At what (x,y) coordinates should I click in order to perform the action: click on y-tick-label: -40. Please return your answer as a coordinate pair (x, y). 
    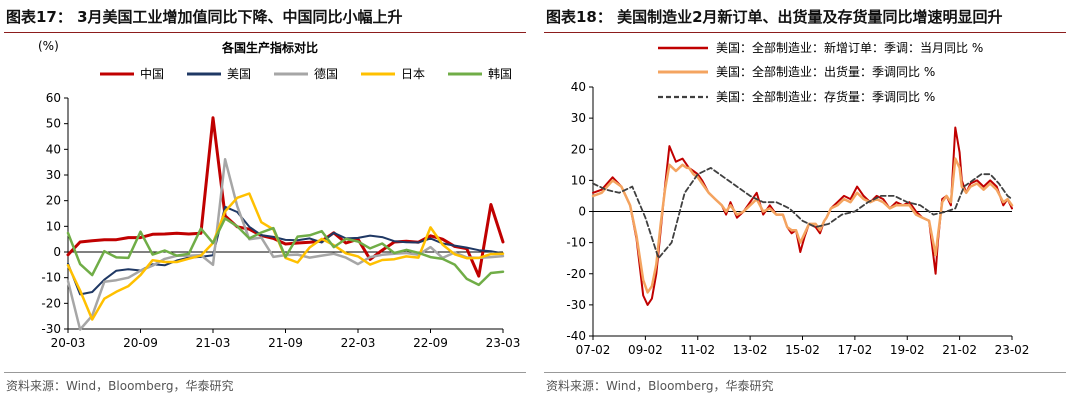
    Looking at the image, I should click on (576, 336).